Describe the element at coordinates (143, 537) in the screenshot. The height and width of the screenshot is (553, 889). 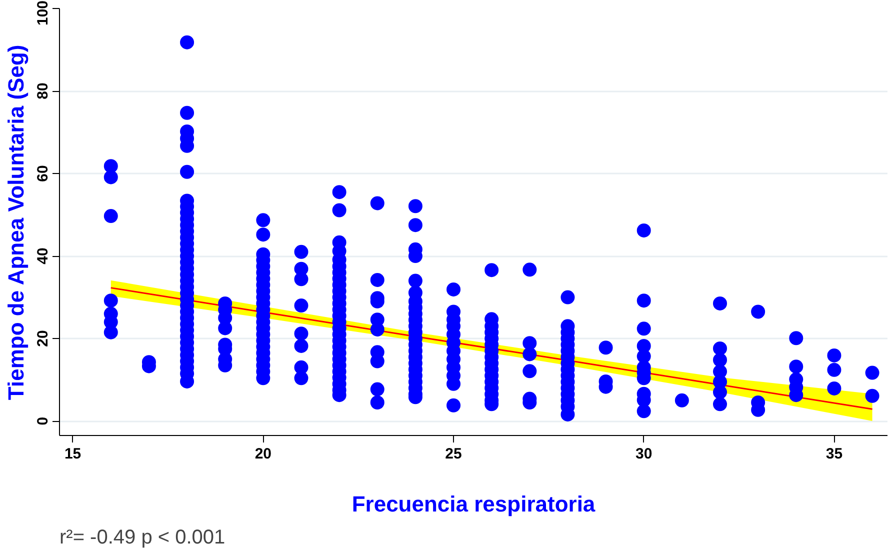
I see `text: r²= -0.49 p < 0.001` at that location.